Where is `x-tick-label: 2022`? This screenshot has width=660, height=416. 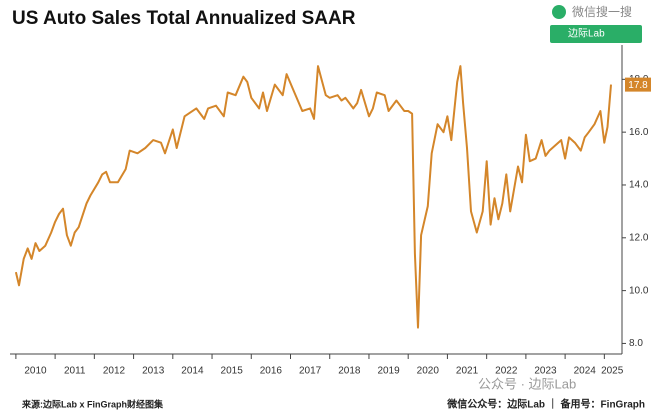 x-tick-label: 2022 is located at coordinates (506, 371).